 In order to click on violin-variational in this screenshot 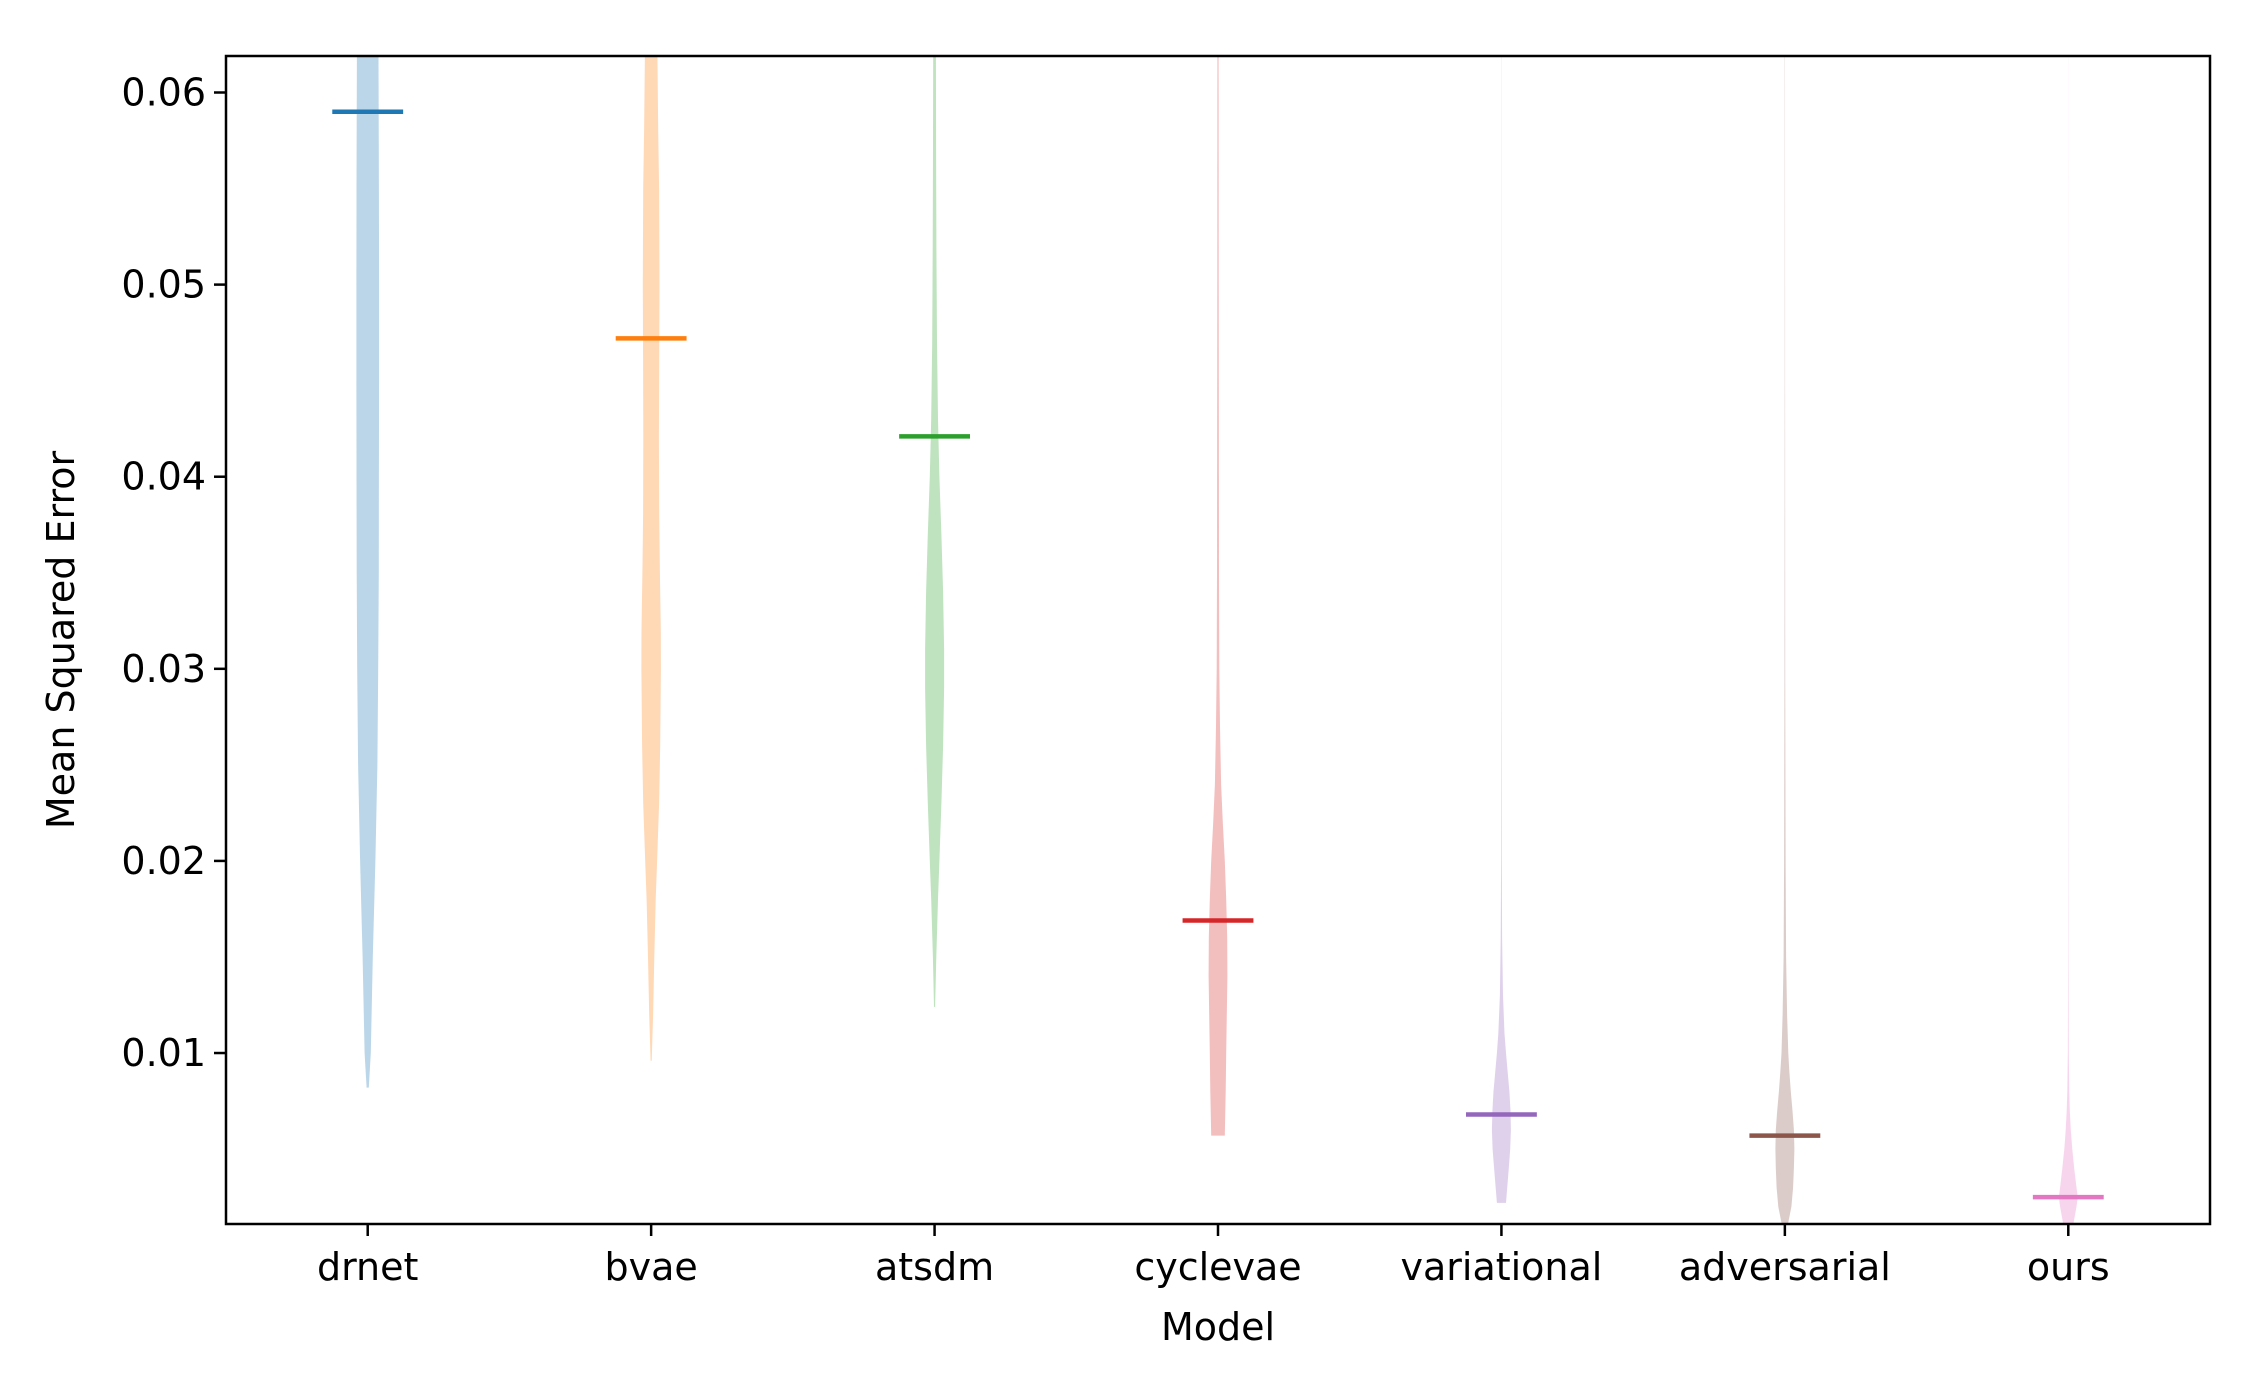, I will do `click(1501, 629)`.